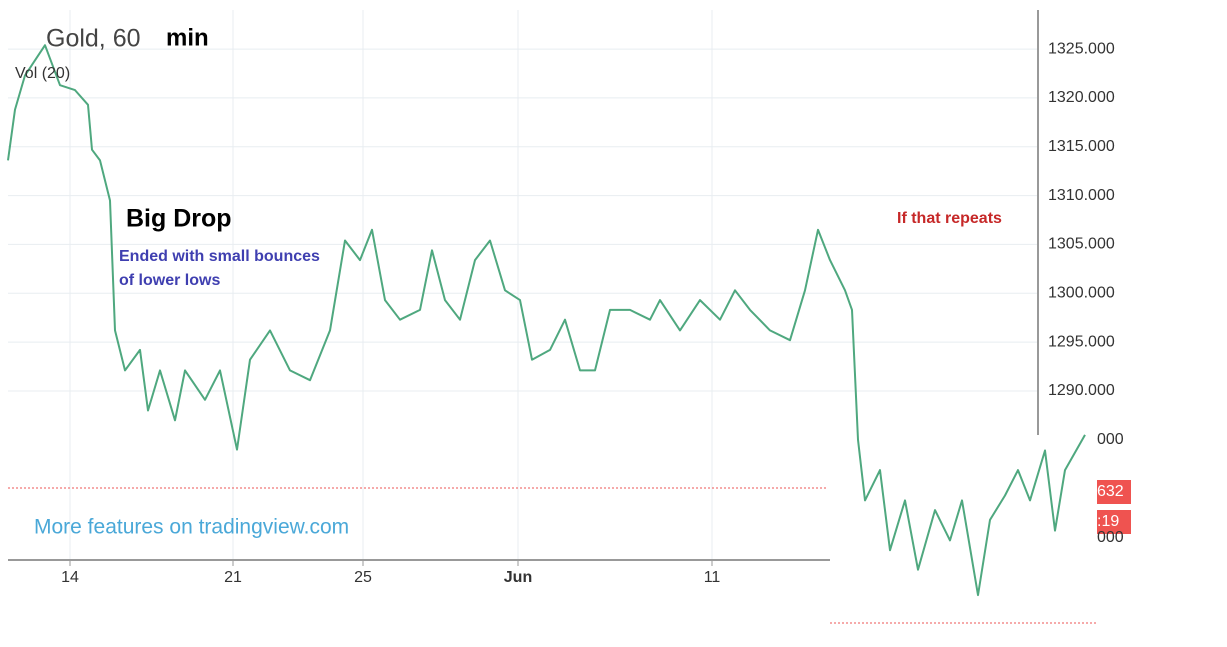  I want to click on y-tick-label: 1310.000, so click(1081, 195).